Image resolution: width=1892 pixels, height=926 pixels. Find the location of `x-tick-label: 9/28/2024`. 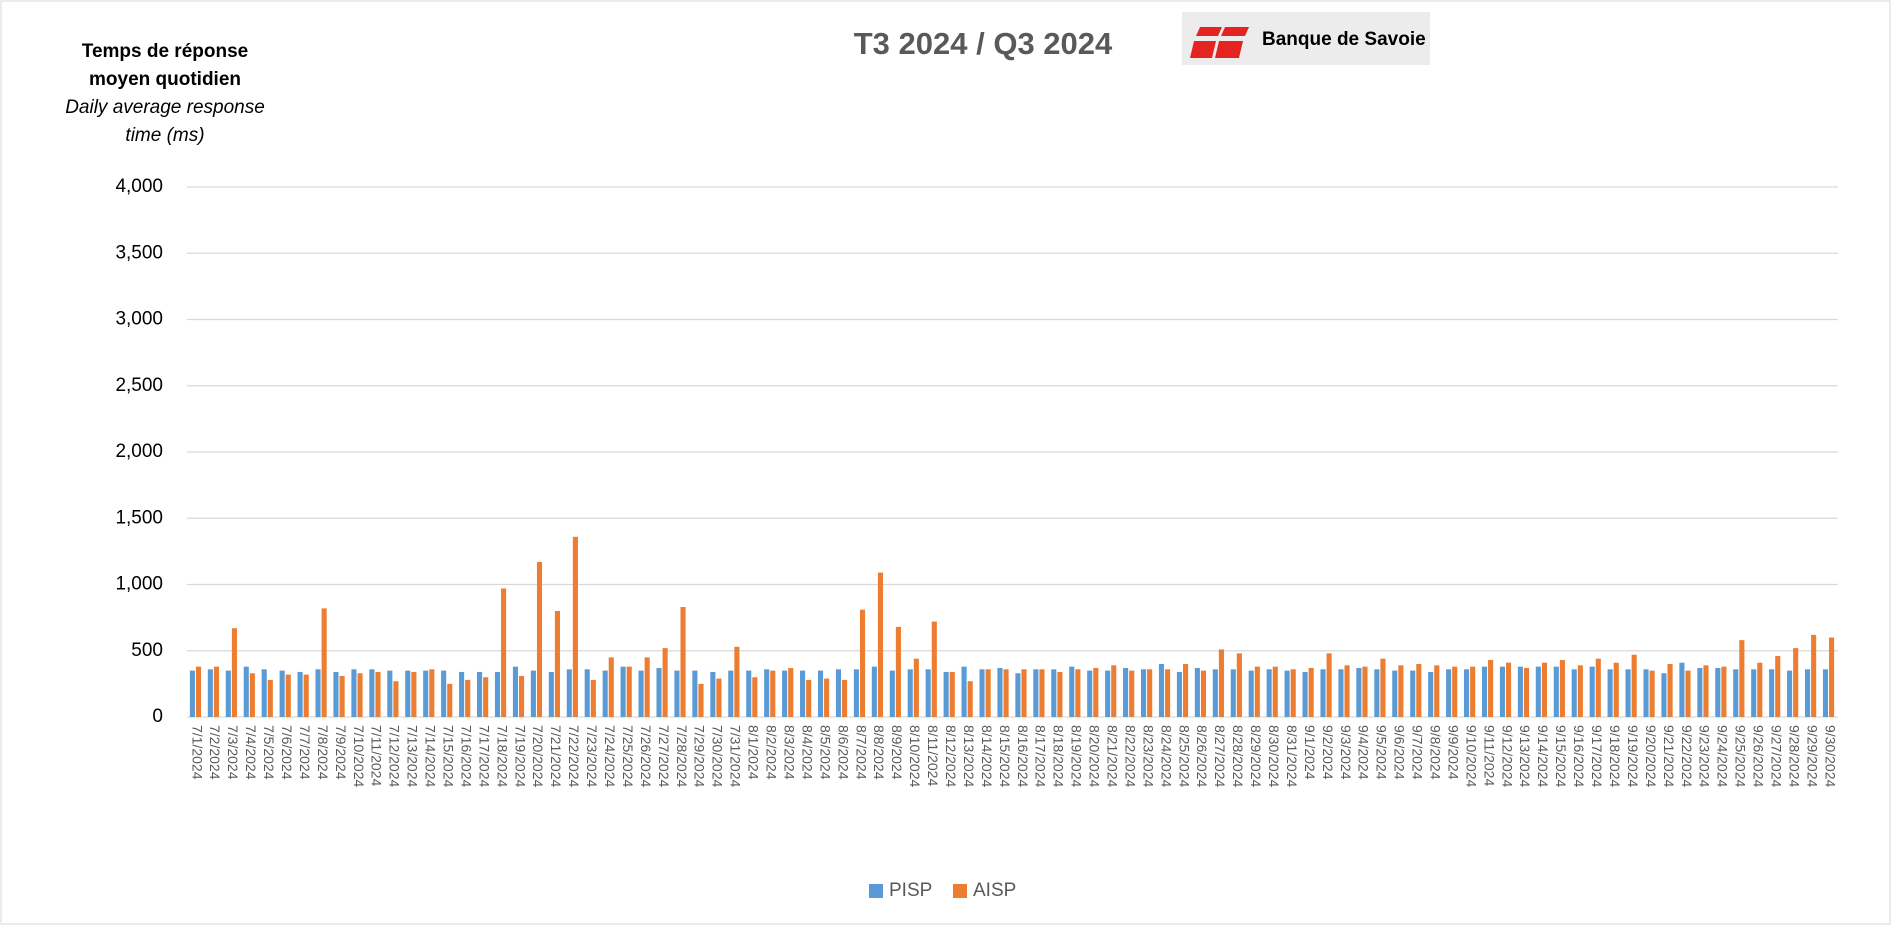

x-tick-label: 9/28/2024 is located at coordinates (1794, 756).